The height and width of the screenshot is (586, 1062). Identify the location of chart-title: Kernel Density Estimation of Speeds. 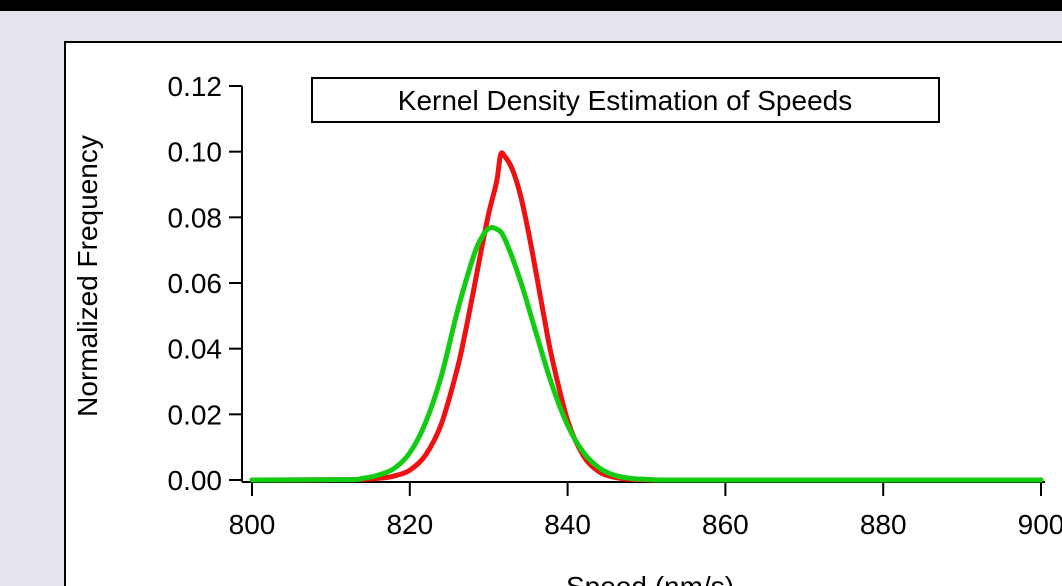
(625, 100).